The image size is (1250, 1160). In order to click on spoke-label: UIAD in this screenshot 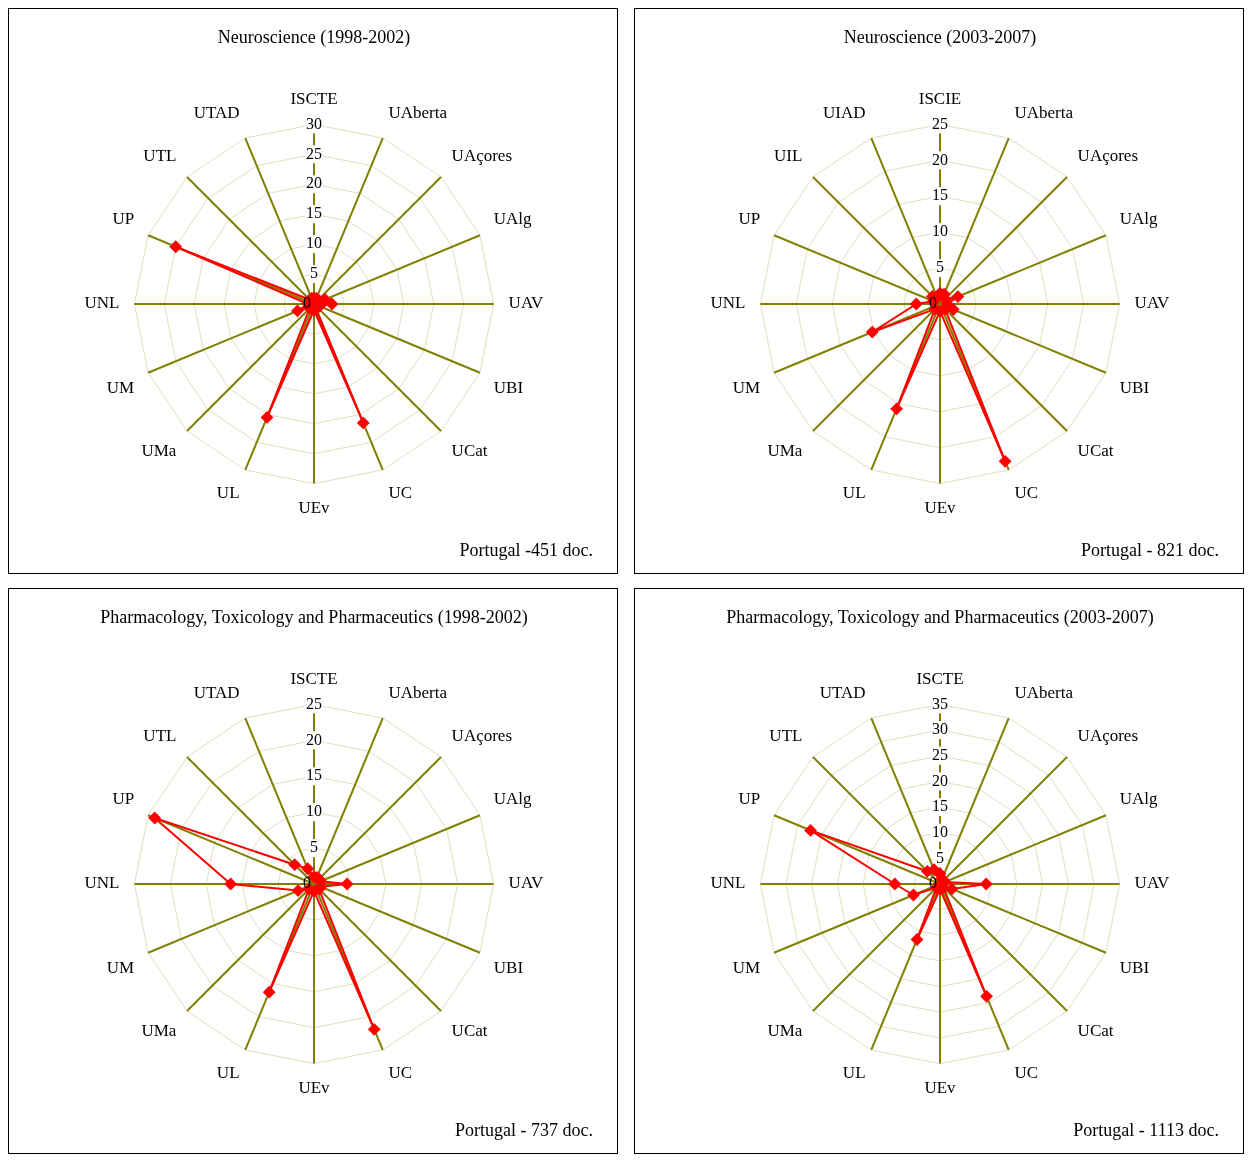, I will do `click(844, 113)`.